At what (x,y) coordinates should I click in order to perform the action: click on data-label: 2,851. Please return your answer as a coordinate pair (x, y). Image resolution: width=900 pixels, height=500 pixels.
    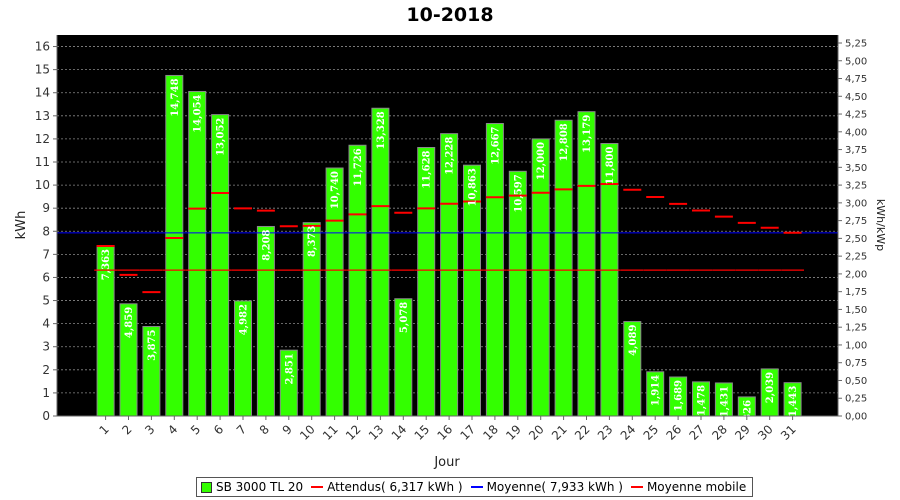
    Looking at the image, I should click on (289, 368).